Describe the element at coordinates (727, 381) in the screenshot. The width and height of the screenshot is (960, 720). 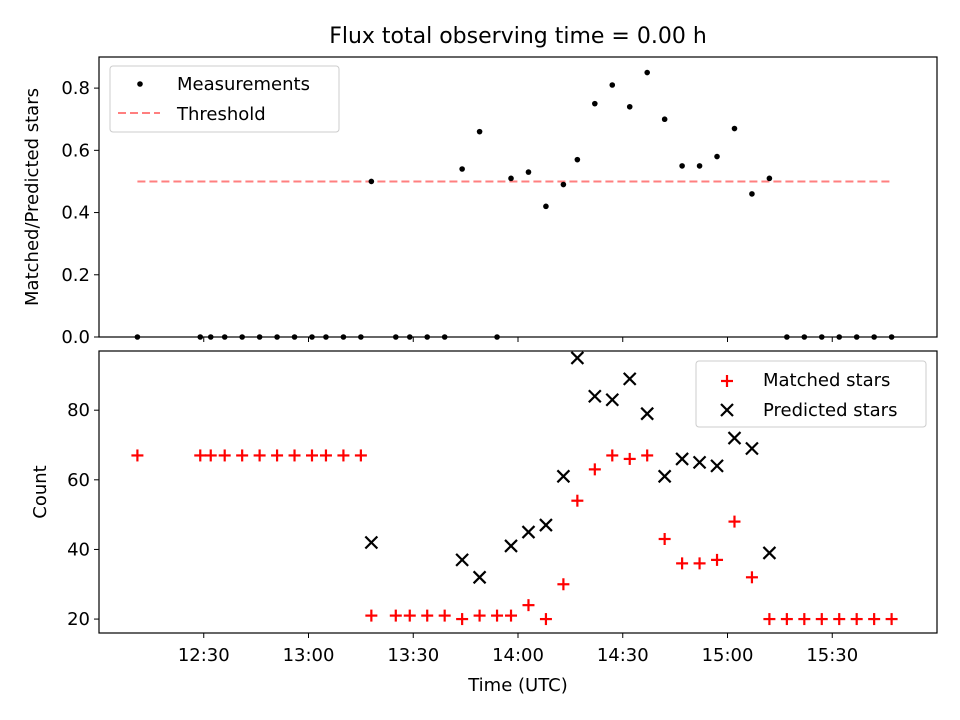
I see `legend-matched-marker` at that location.